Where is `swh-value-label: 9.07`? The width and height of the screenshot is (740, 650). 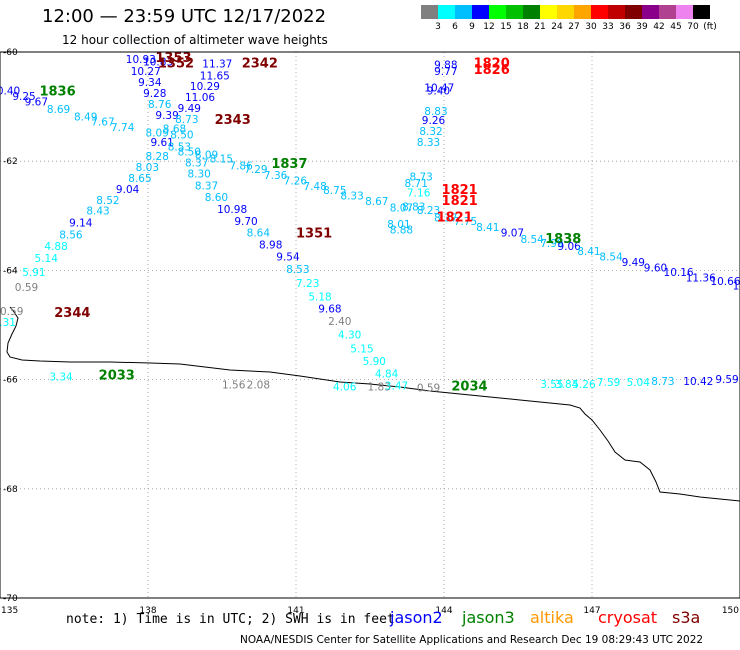 swh-value-label: 9.07 is located at coordinates (512, 234).